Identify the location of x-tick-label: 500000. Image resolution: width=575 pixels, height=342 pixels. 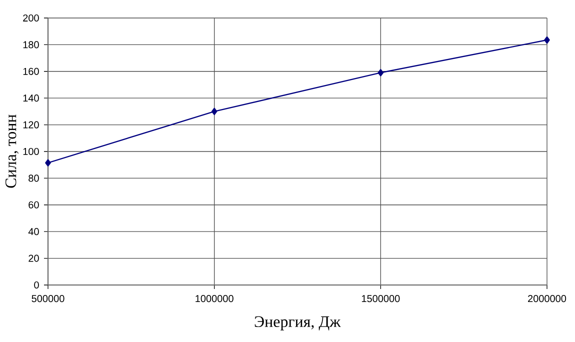
(48, 298).